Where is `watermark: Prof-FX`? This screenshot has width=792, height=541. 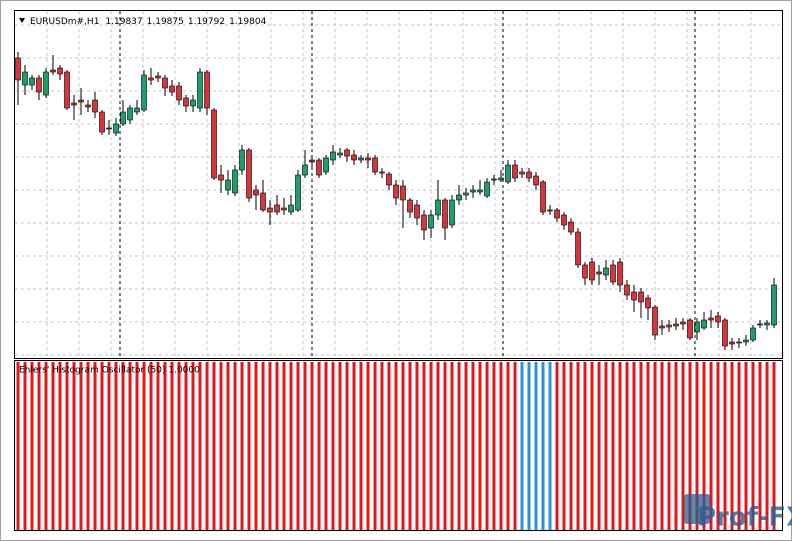
watermark: Prof-FX is located at coordinates (738, 513).